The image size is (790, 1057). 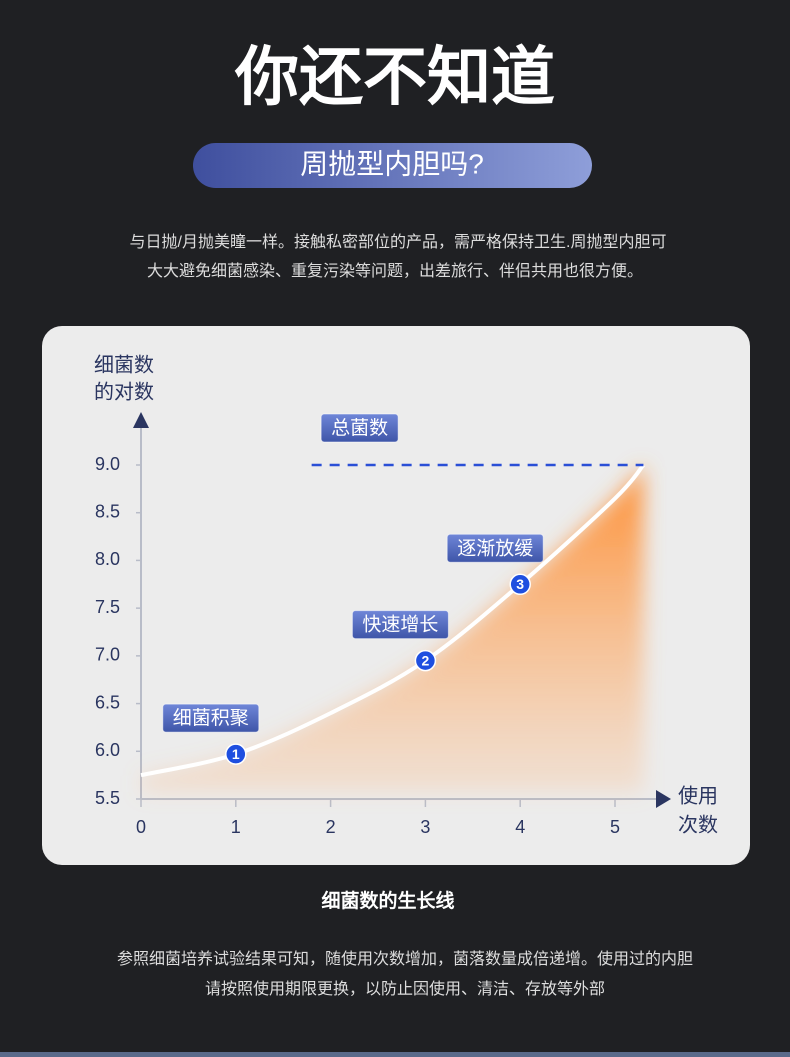 What do you see at coordinates (398, 242) in the screenshot?
I see `intro-line: 与日抛/月抛美瞳一样。接触私密部位的产品，需严格保持卫生.周抛型内胆可` at bounding box center [398, 242].